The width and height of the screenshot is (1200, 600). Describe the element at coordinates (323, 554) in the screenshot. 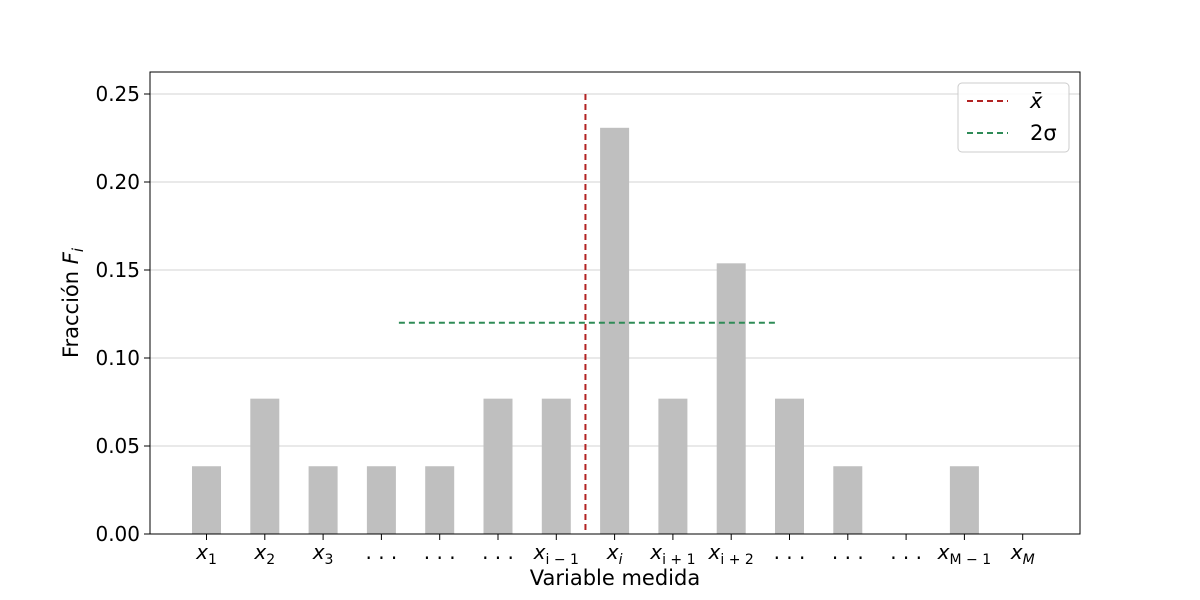

I see `x-tick-label: x3` at that location.